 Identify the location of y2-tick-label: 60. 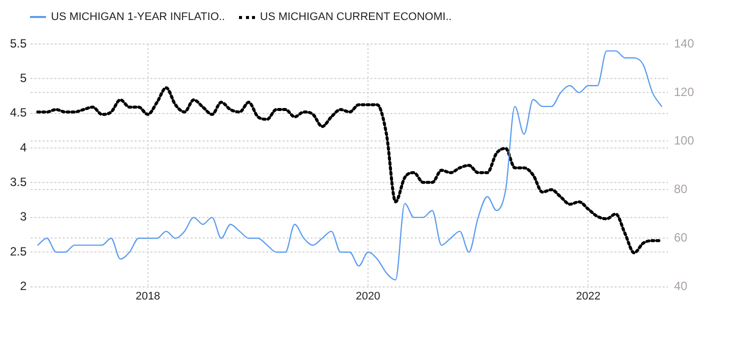
(681, 237).